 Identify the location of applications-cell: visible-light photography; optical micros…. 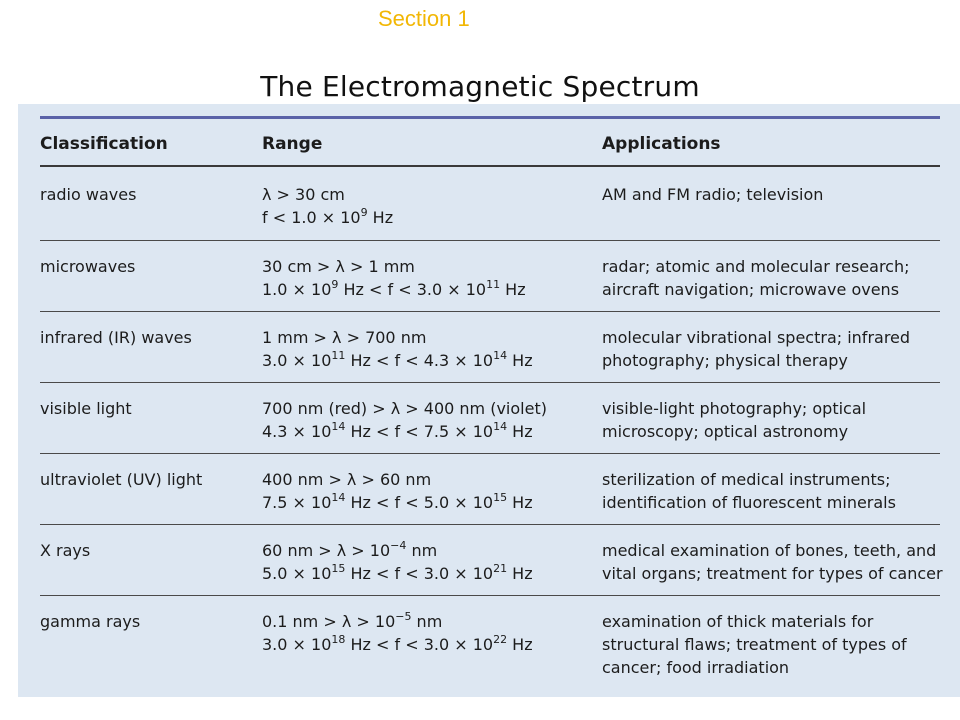
(734, 420).